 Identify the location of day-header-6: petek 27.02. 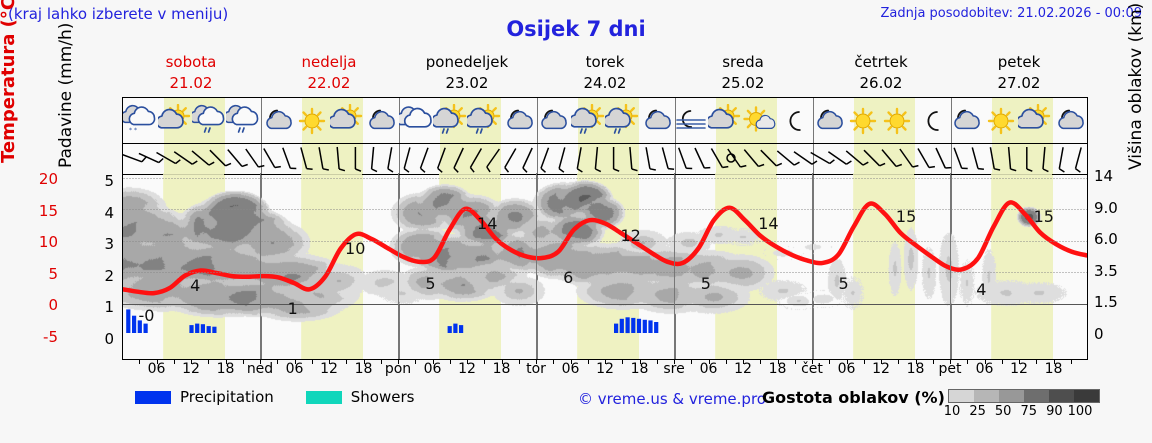
(1019, 74).